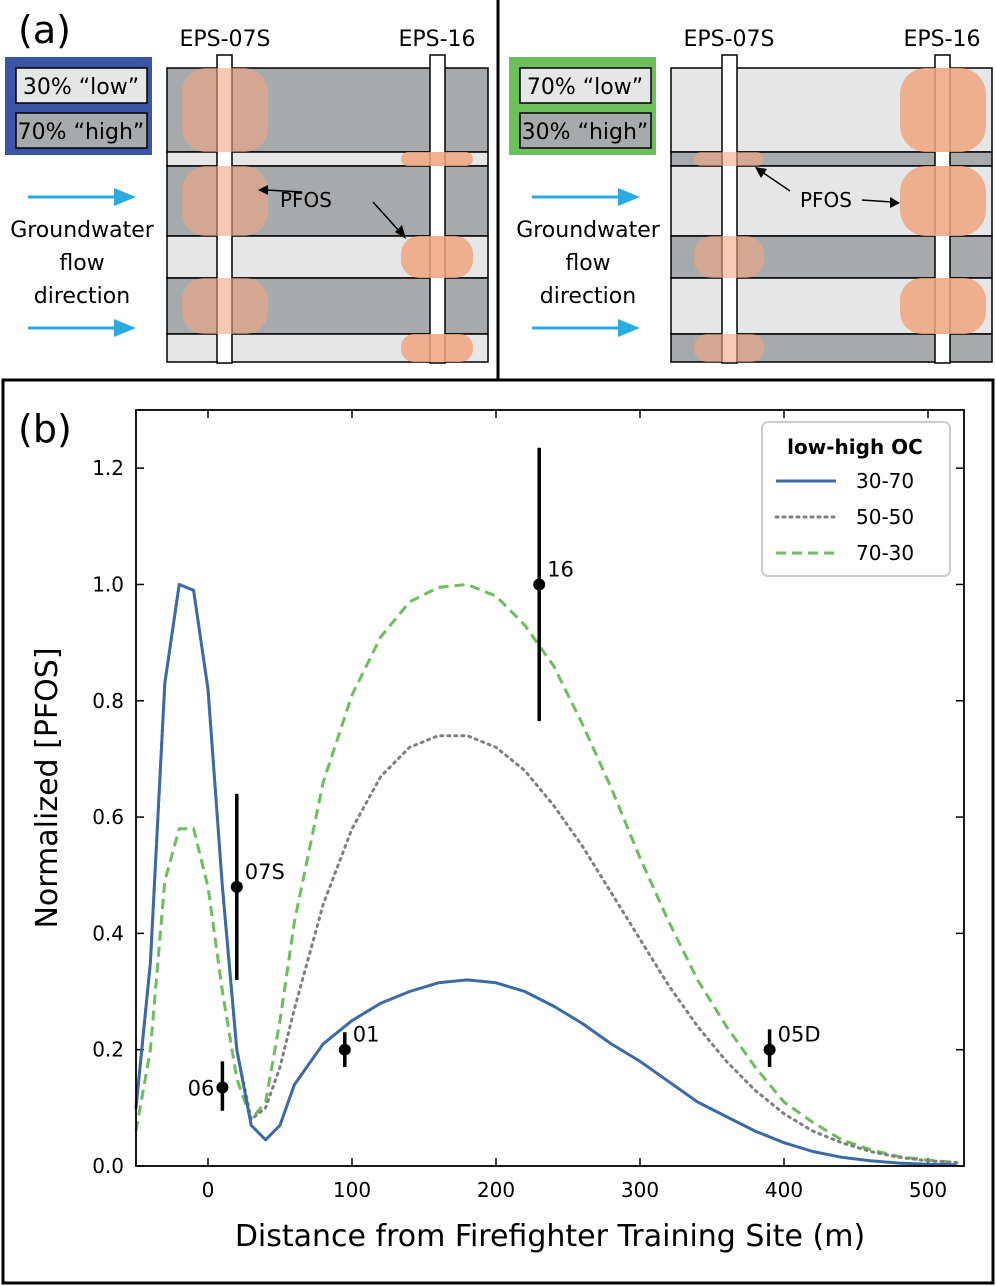 The image size is (996, 1286). What do you see at coordinates (265, 872) in the screenshot?
I see `data-point-label-07S: 07S` at bounding box center [265, 872].